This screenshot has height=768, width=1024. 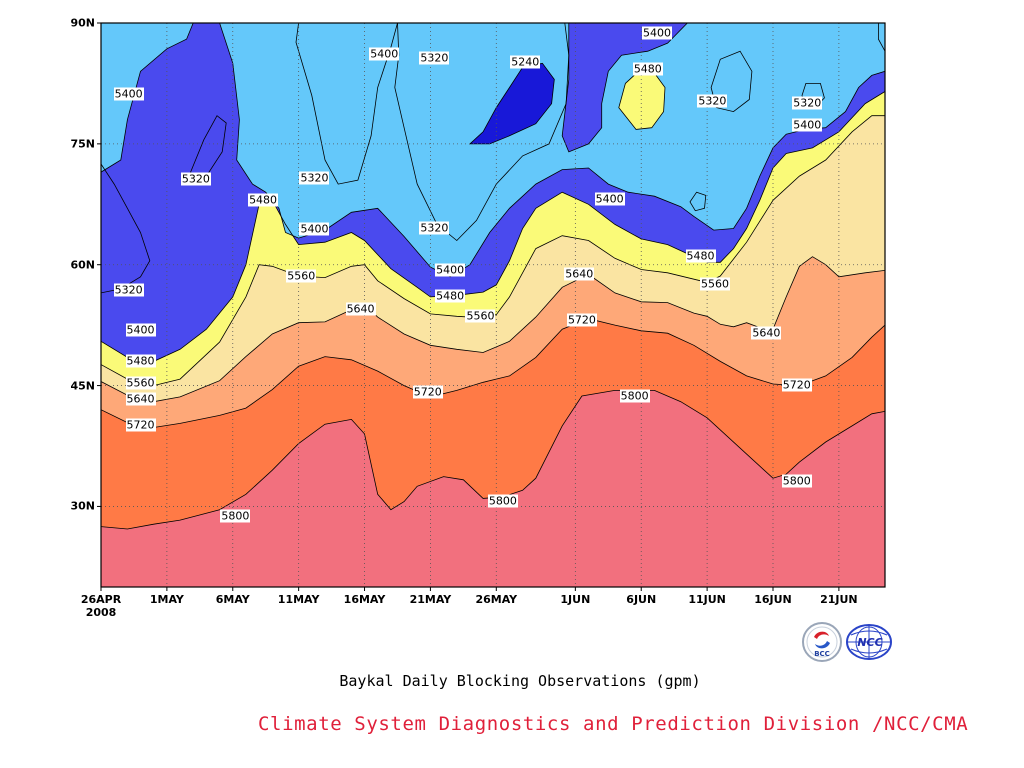 I want to click on svg-text: BCC, so click(x=822, y=654).